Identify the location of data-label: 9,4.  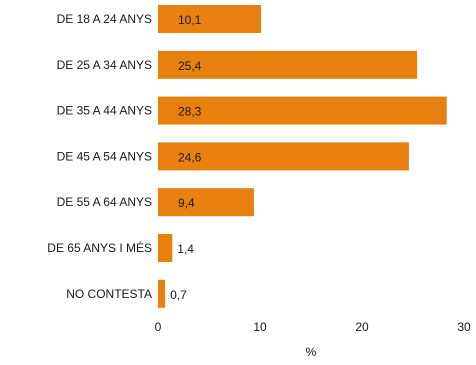
(186, 203).